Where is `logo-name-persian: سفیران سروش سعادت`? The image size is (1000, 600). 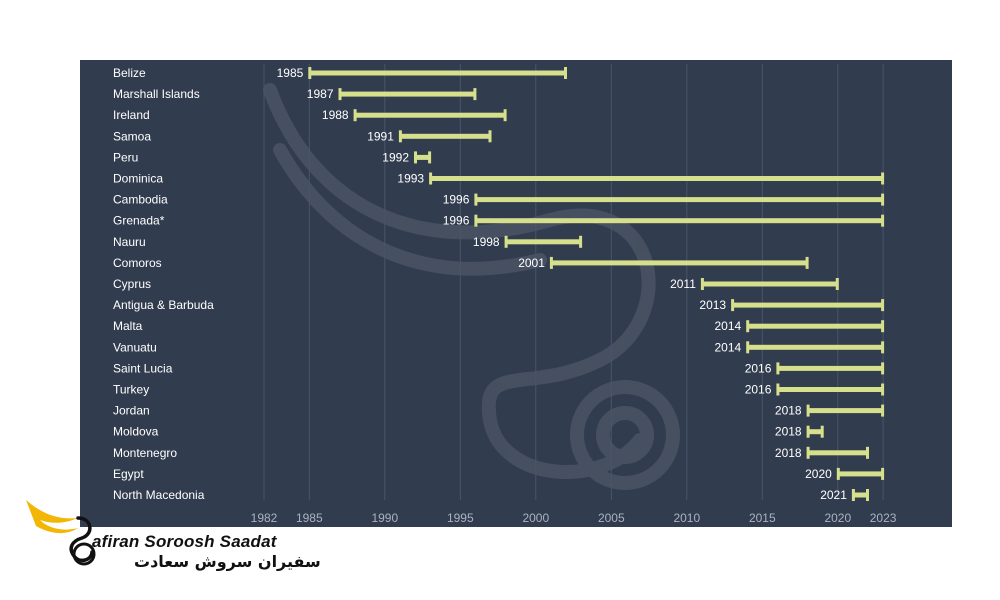
logo-name-persian: سفیران سروش سعادت is located at coordinates (227, 561).